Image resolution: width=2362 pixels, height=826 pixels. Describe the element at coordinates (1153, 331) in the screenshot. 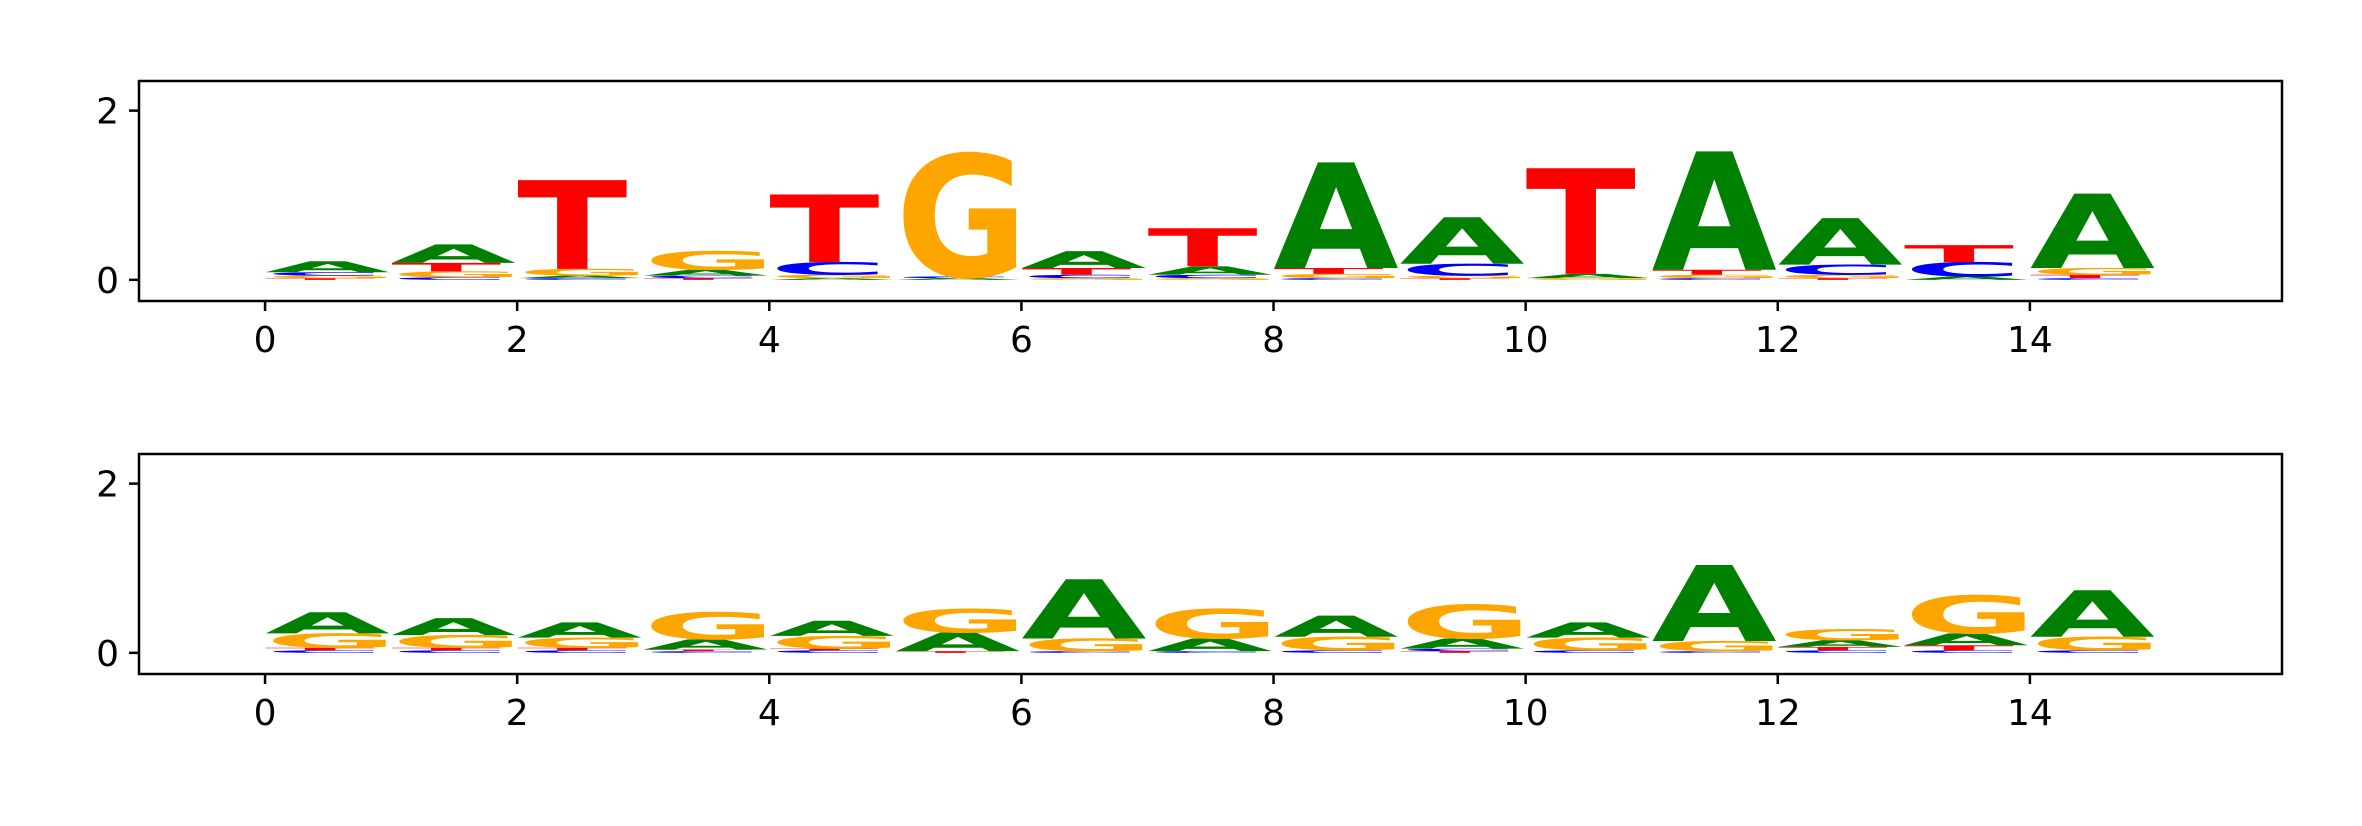

I see `x-axis-ticks: 0 2 4 6 8 10 12 14` at that location.